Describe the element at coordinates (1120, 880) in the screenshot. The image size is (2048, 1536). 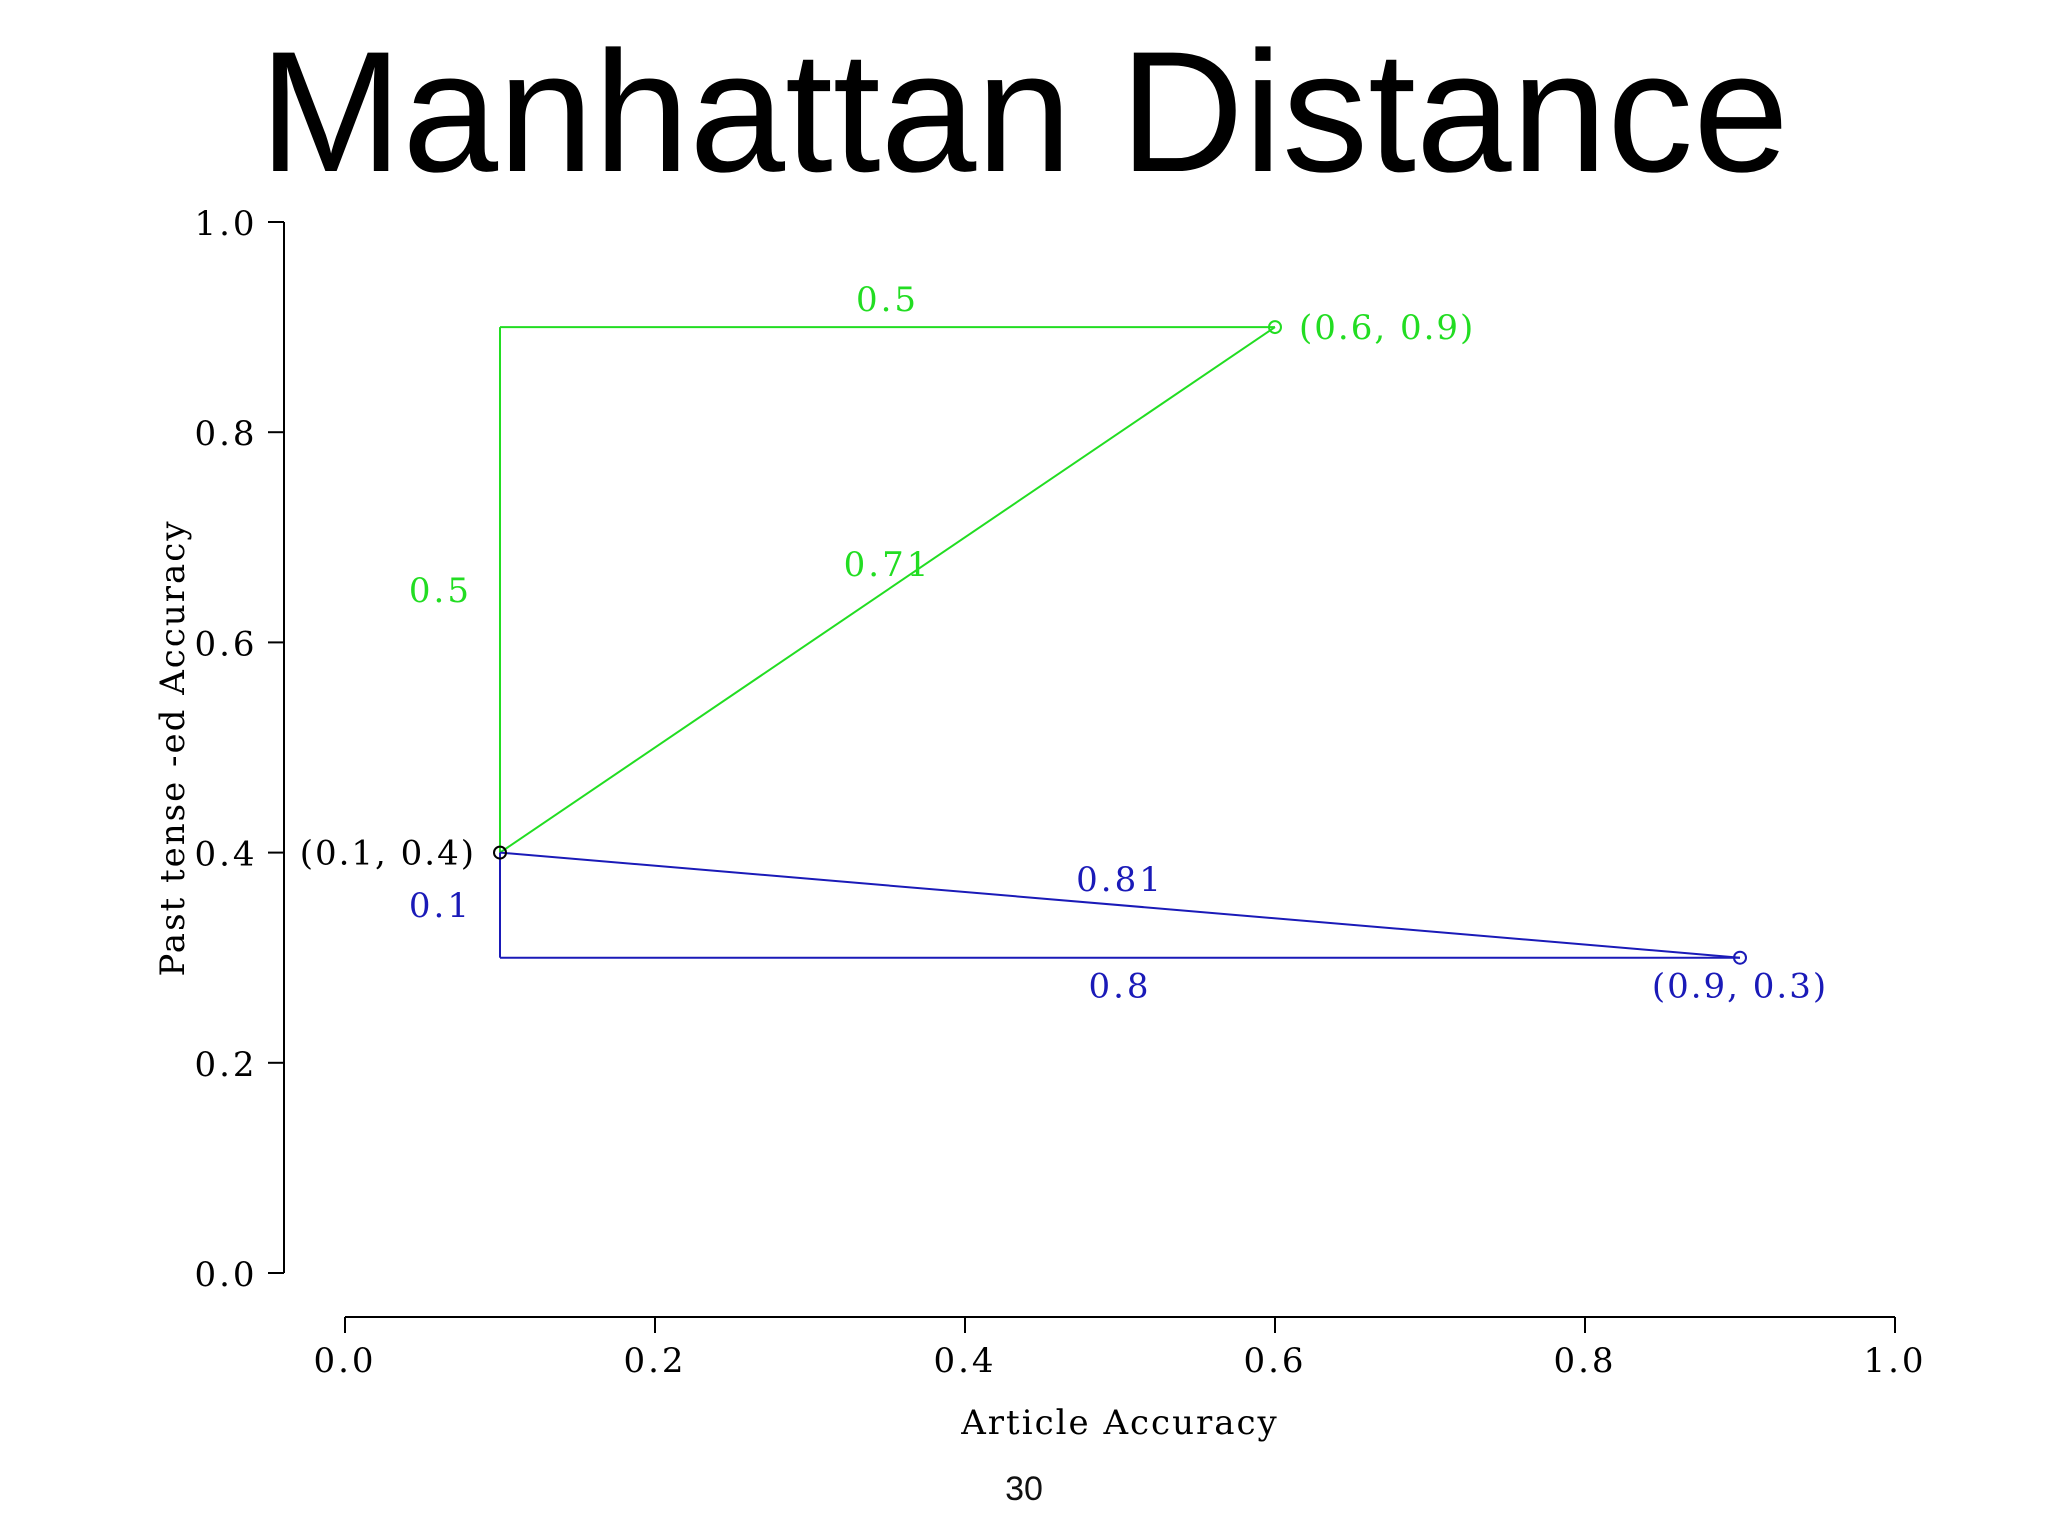
I see `segment-label: 0.81` at that location.